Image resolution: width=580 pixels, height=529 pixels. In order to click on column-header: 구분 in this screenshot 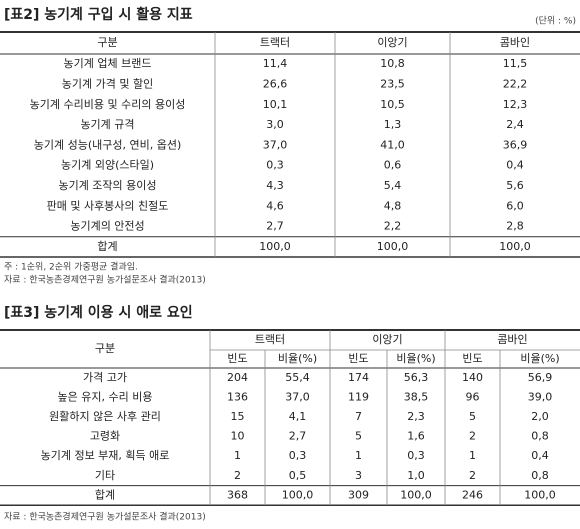, I will do `click(105, 348)`.